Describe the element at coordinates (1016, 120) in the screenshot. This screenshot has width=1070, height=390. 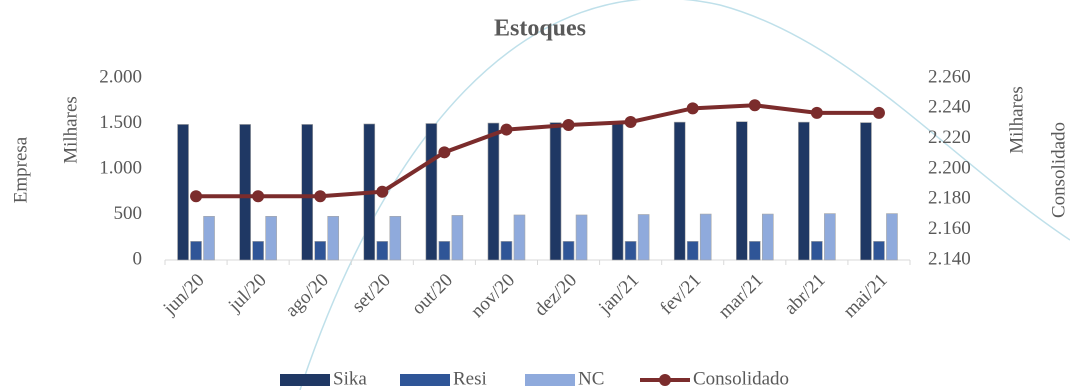
I see `y2-unit-label: Milhares` at that location.